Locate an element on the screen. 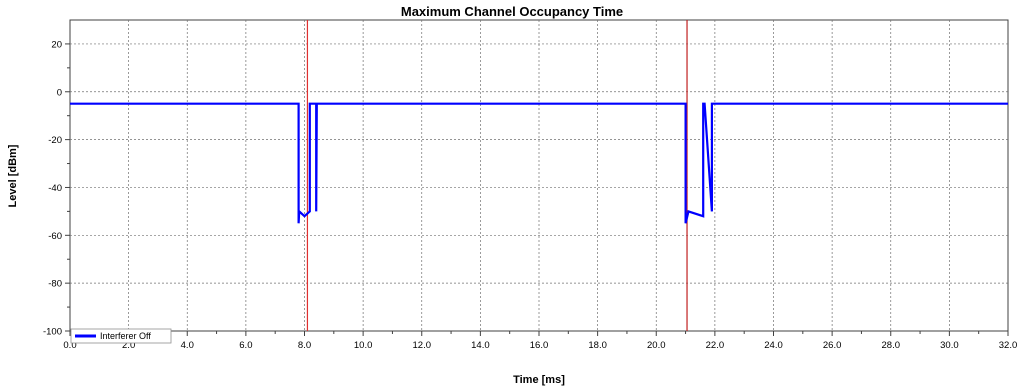 This screenshot has width=1021, height=389. y-ticks: 20 0 -20 -40 -60 -80 -100 is located at coordinates (56, 188).